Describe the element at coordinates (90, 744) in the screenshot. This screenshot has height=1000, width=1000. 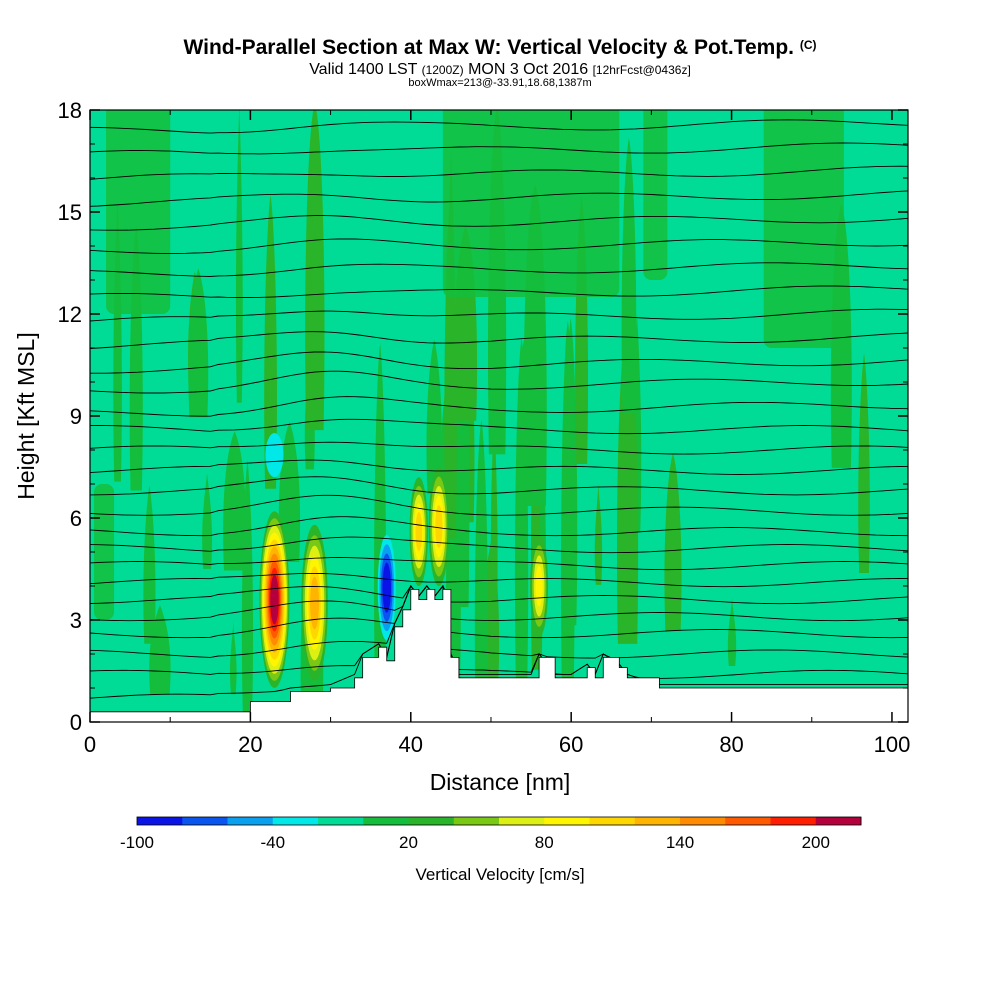
I see `x-tick-label: 0` at that location.